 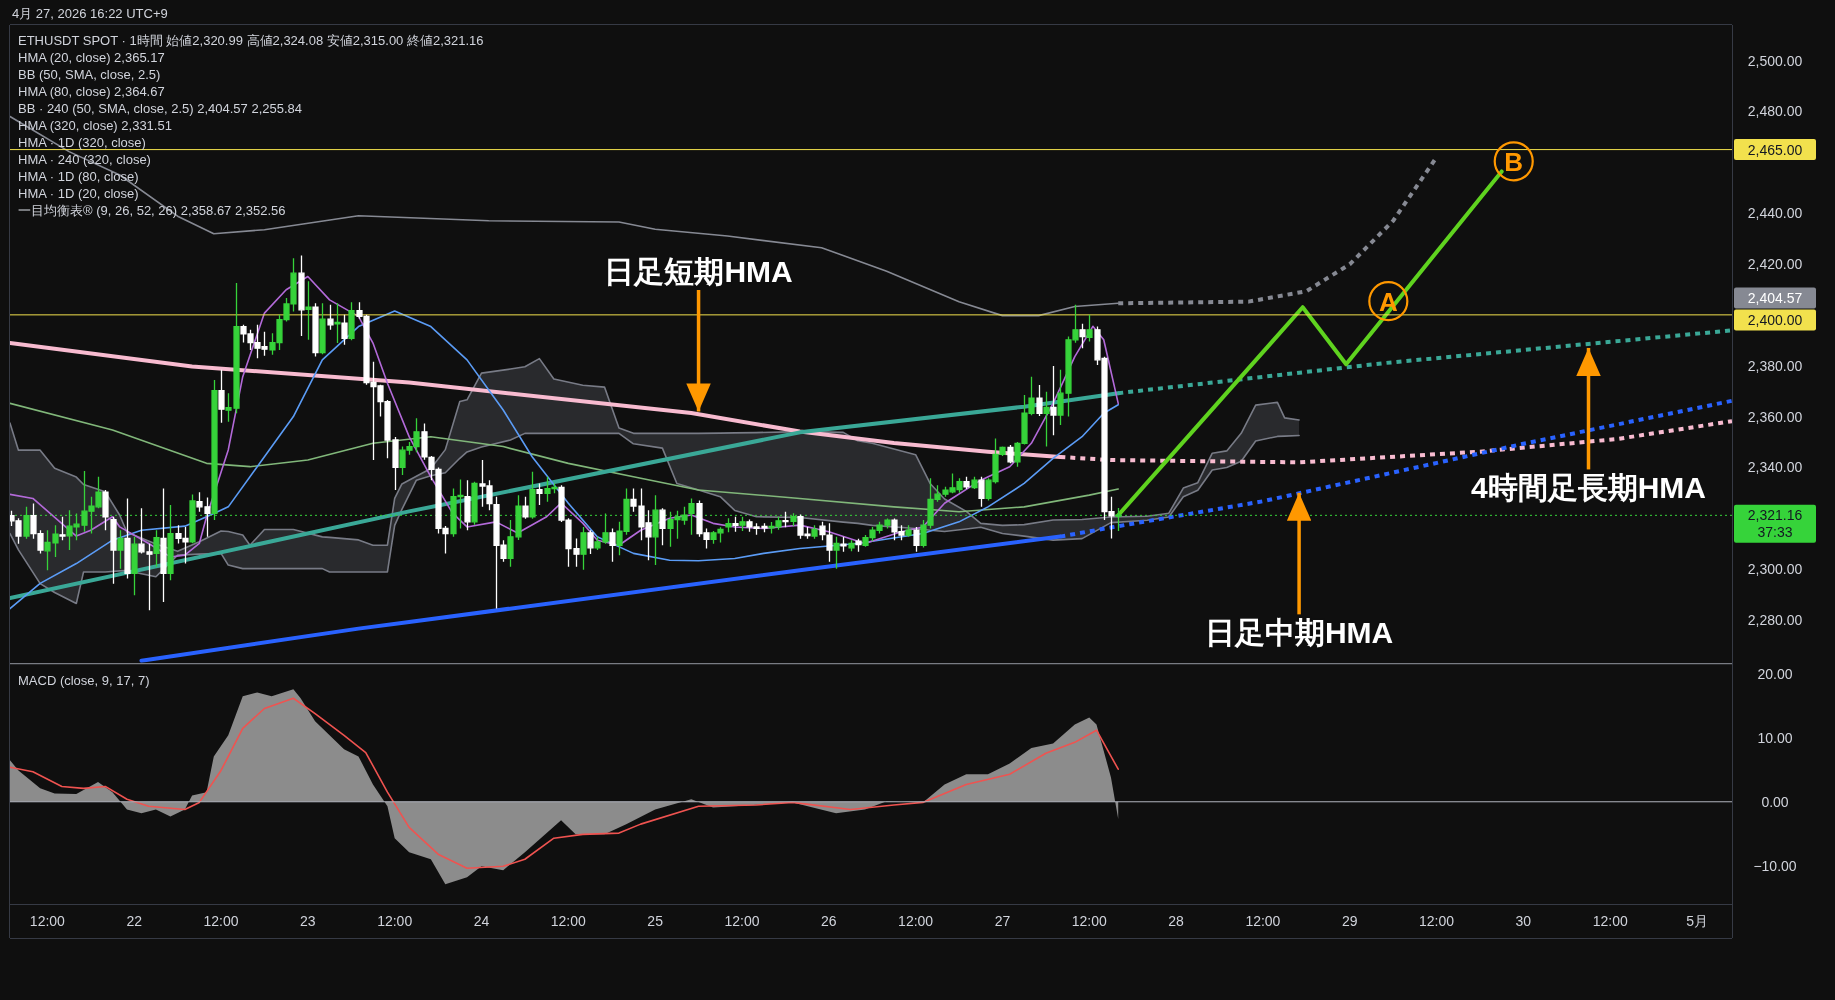 I want to click on y-tick-label: 2,440.00, so click(x=1775, y=213).